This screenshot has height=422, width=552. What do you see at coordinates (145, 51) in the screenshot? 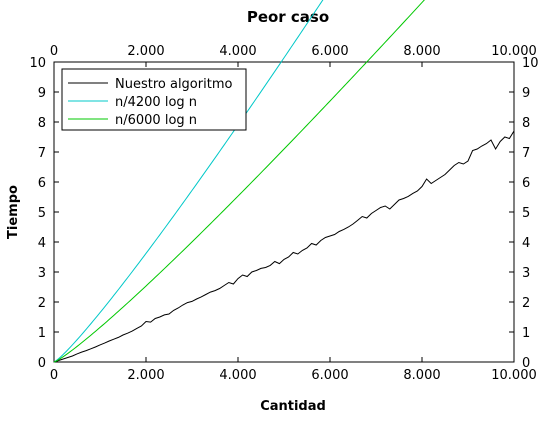
I see `x-tick-label-top: 2.000` at bounding box center [145, 51].